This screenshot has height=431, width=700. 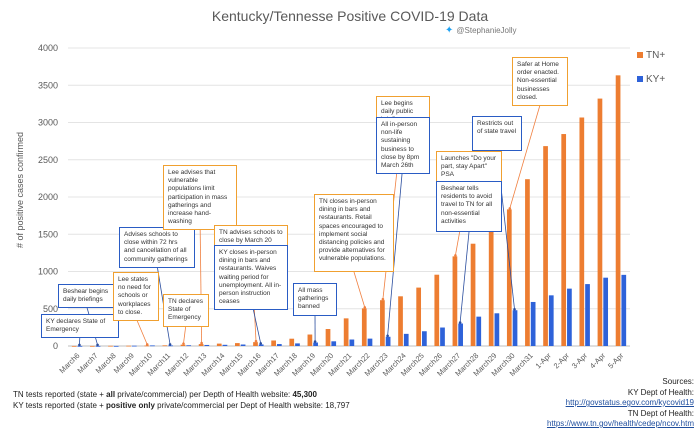 I want to click on y-tick-label: 2000, so click(x=48, y=197).